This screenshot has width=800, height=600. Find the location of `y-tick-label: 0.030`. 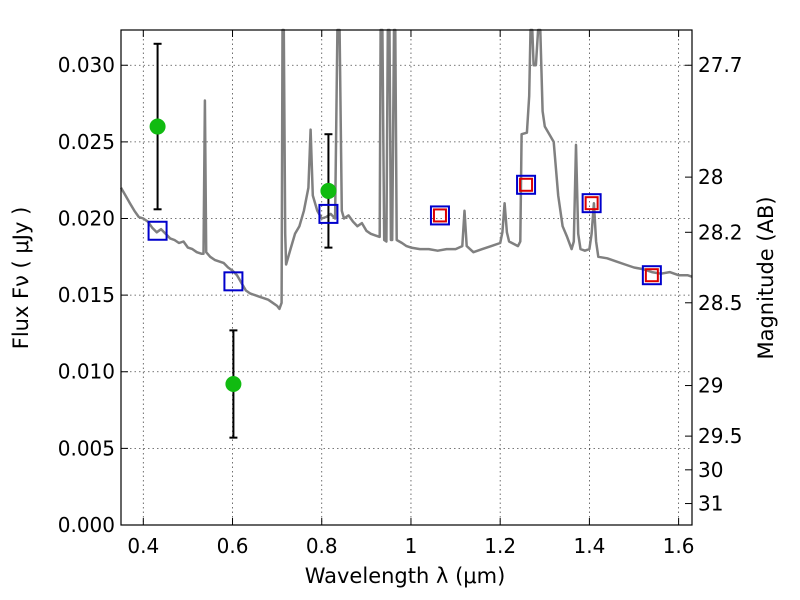

y-tick-label: 0.030 is located at coordinates (86, 65).